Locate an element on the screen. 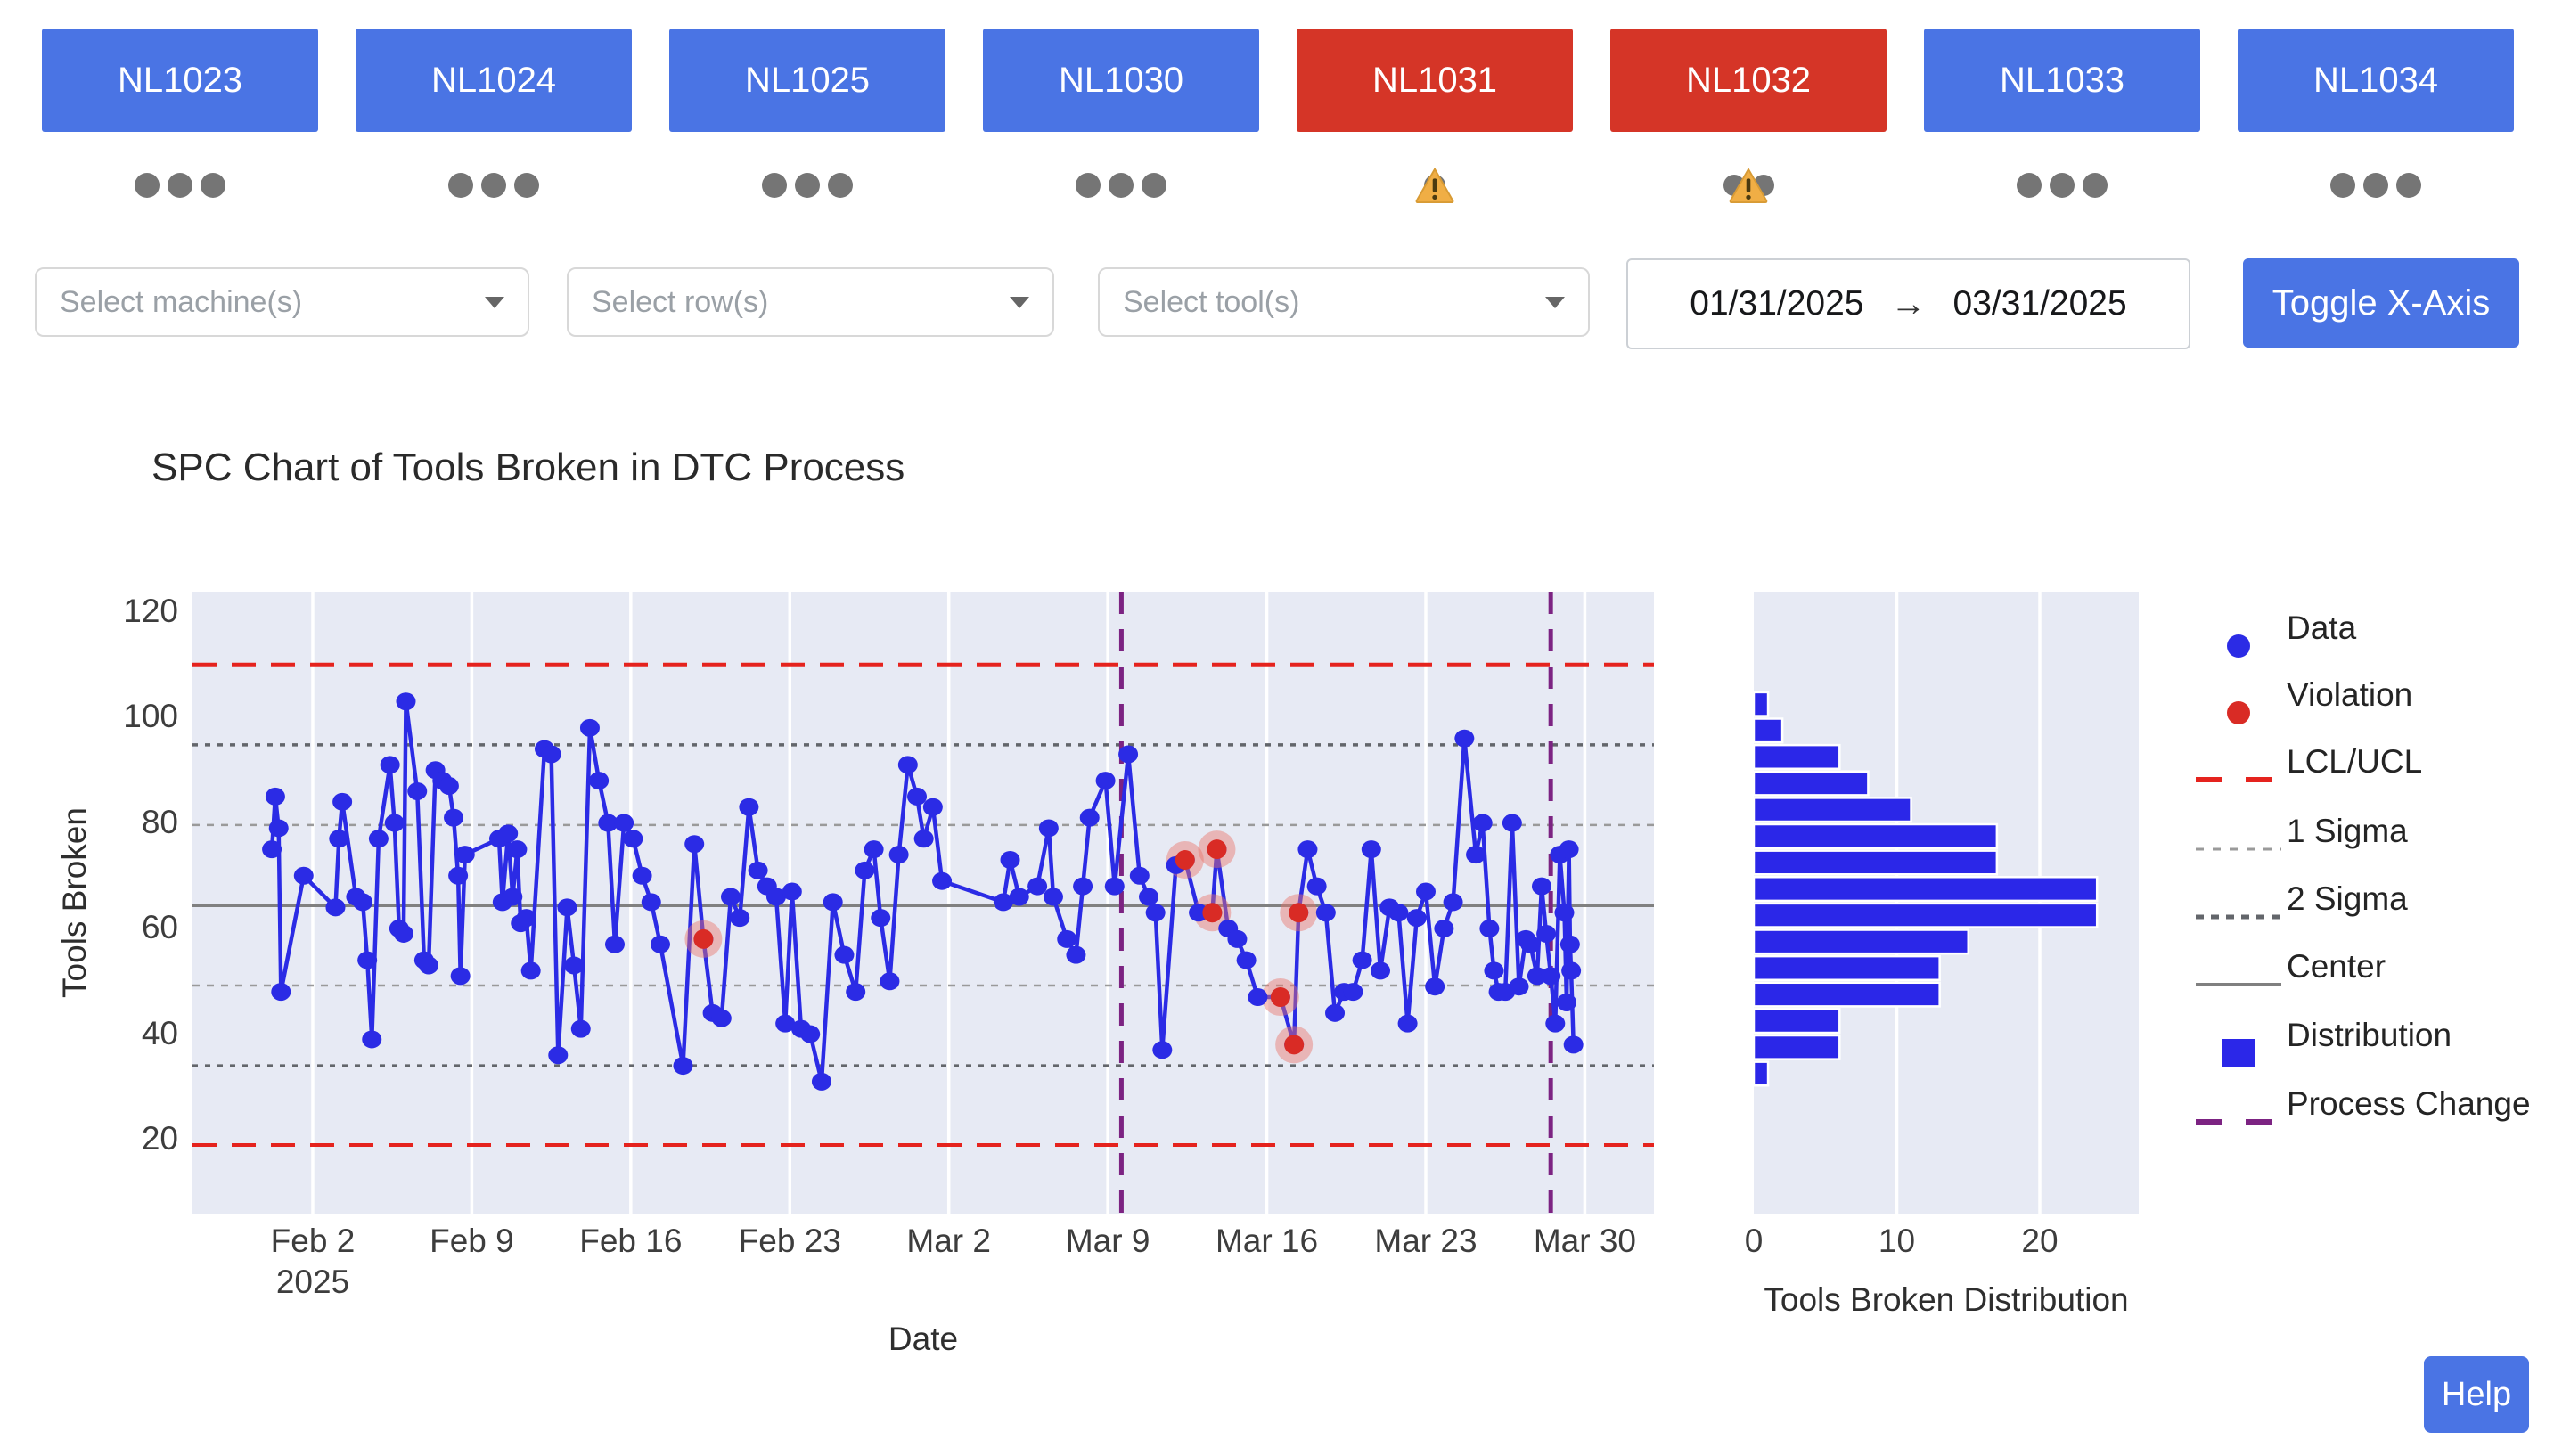 Image resolution: width=2554 pixels, height=1456 pixels. select-tools-dropdown: Select tool(s) is located at coordinates (1344, 302).